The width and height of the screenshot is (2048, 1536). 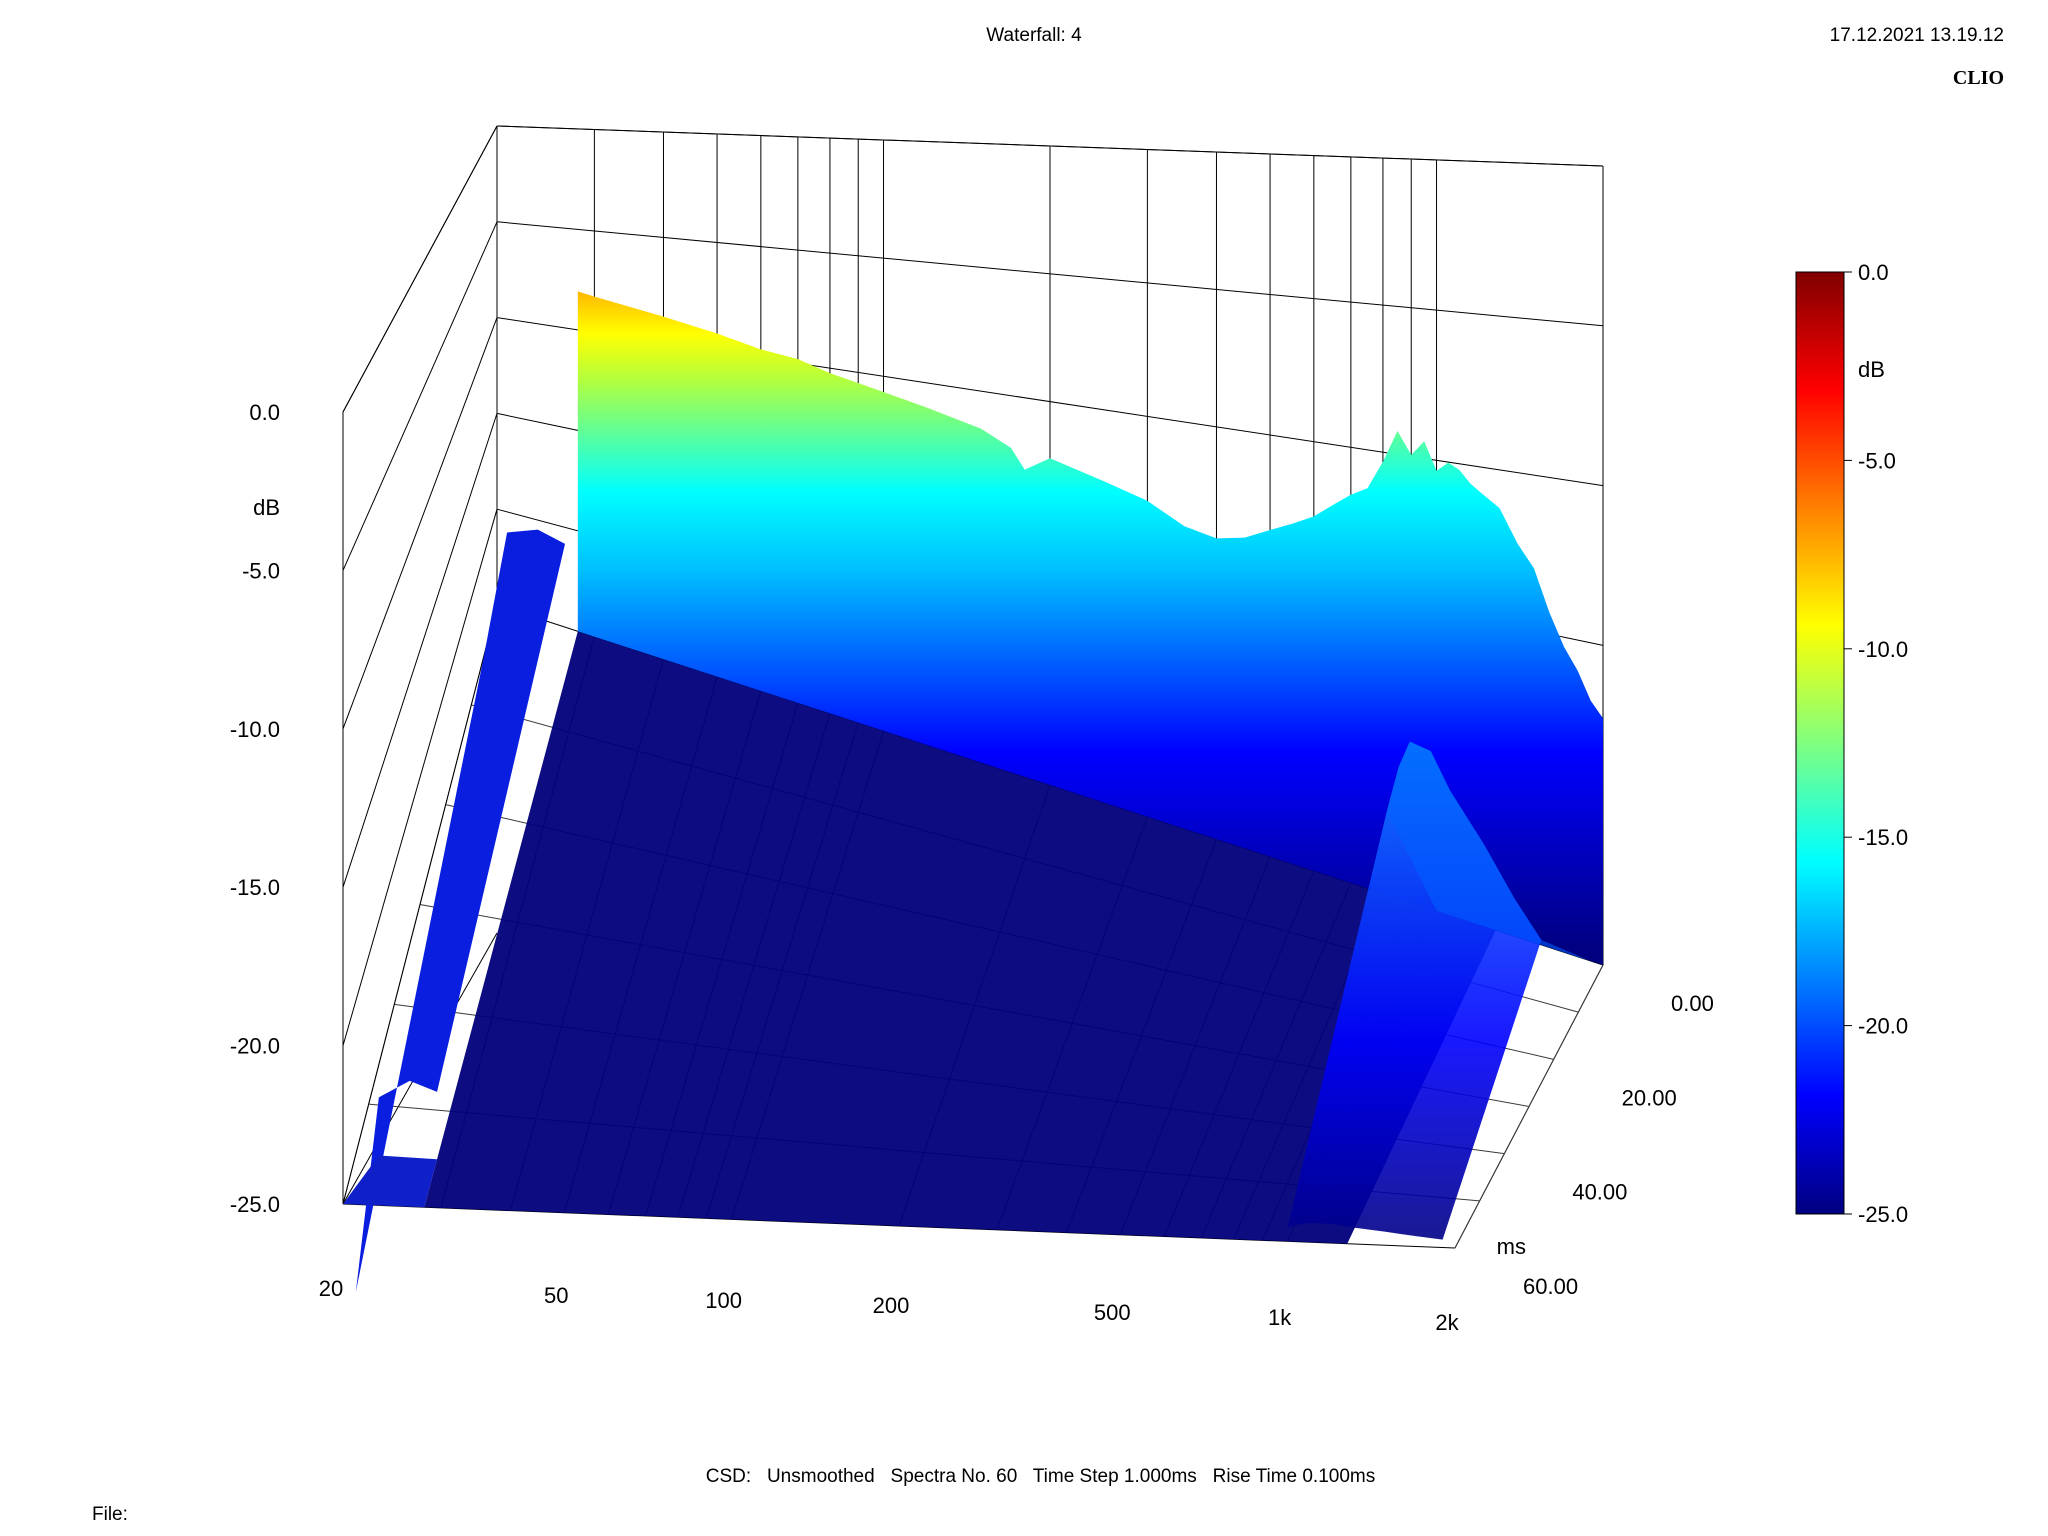 I want to click on y-tick-label: -10.0, so click(x=255, y=729).